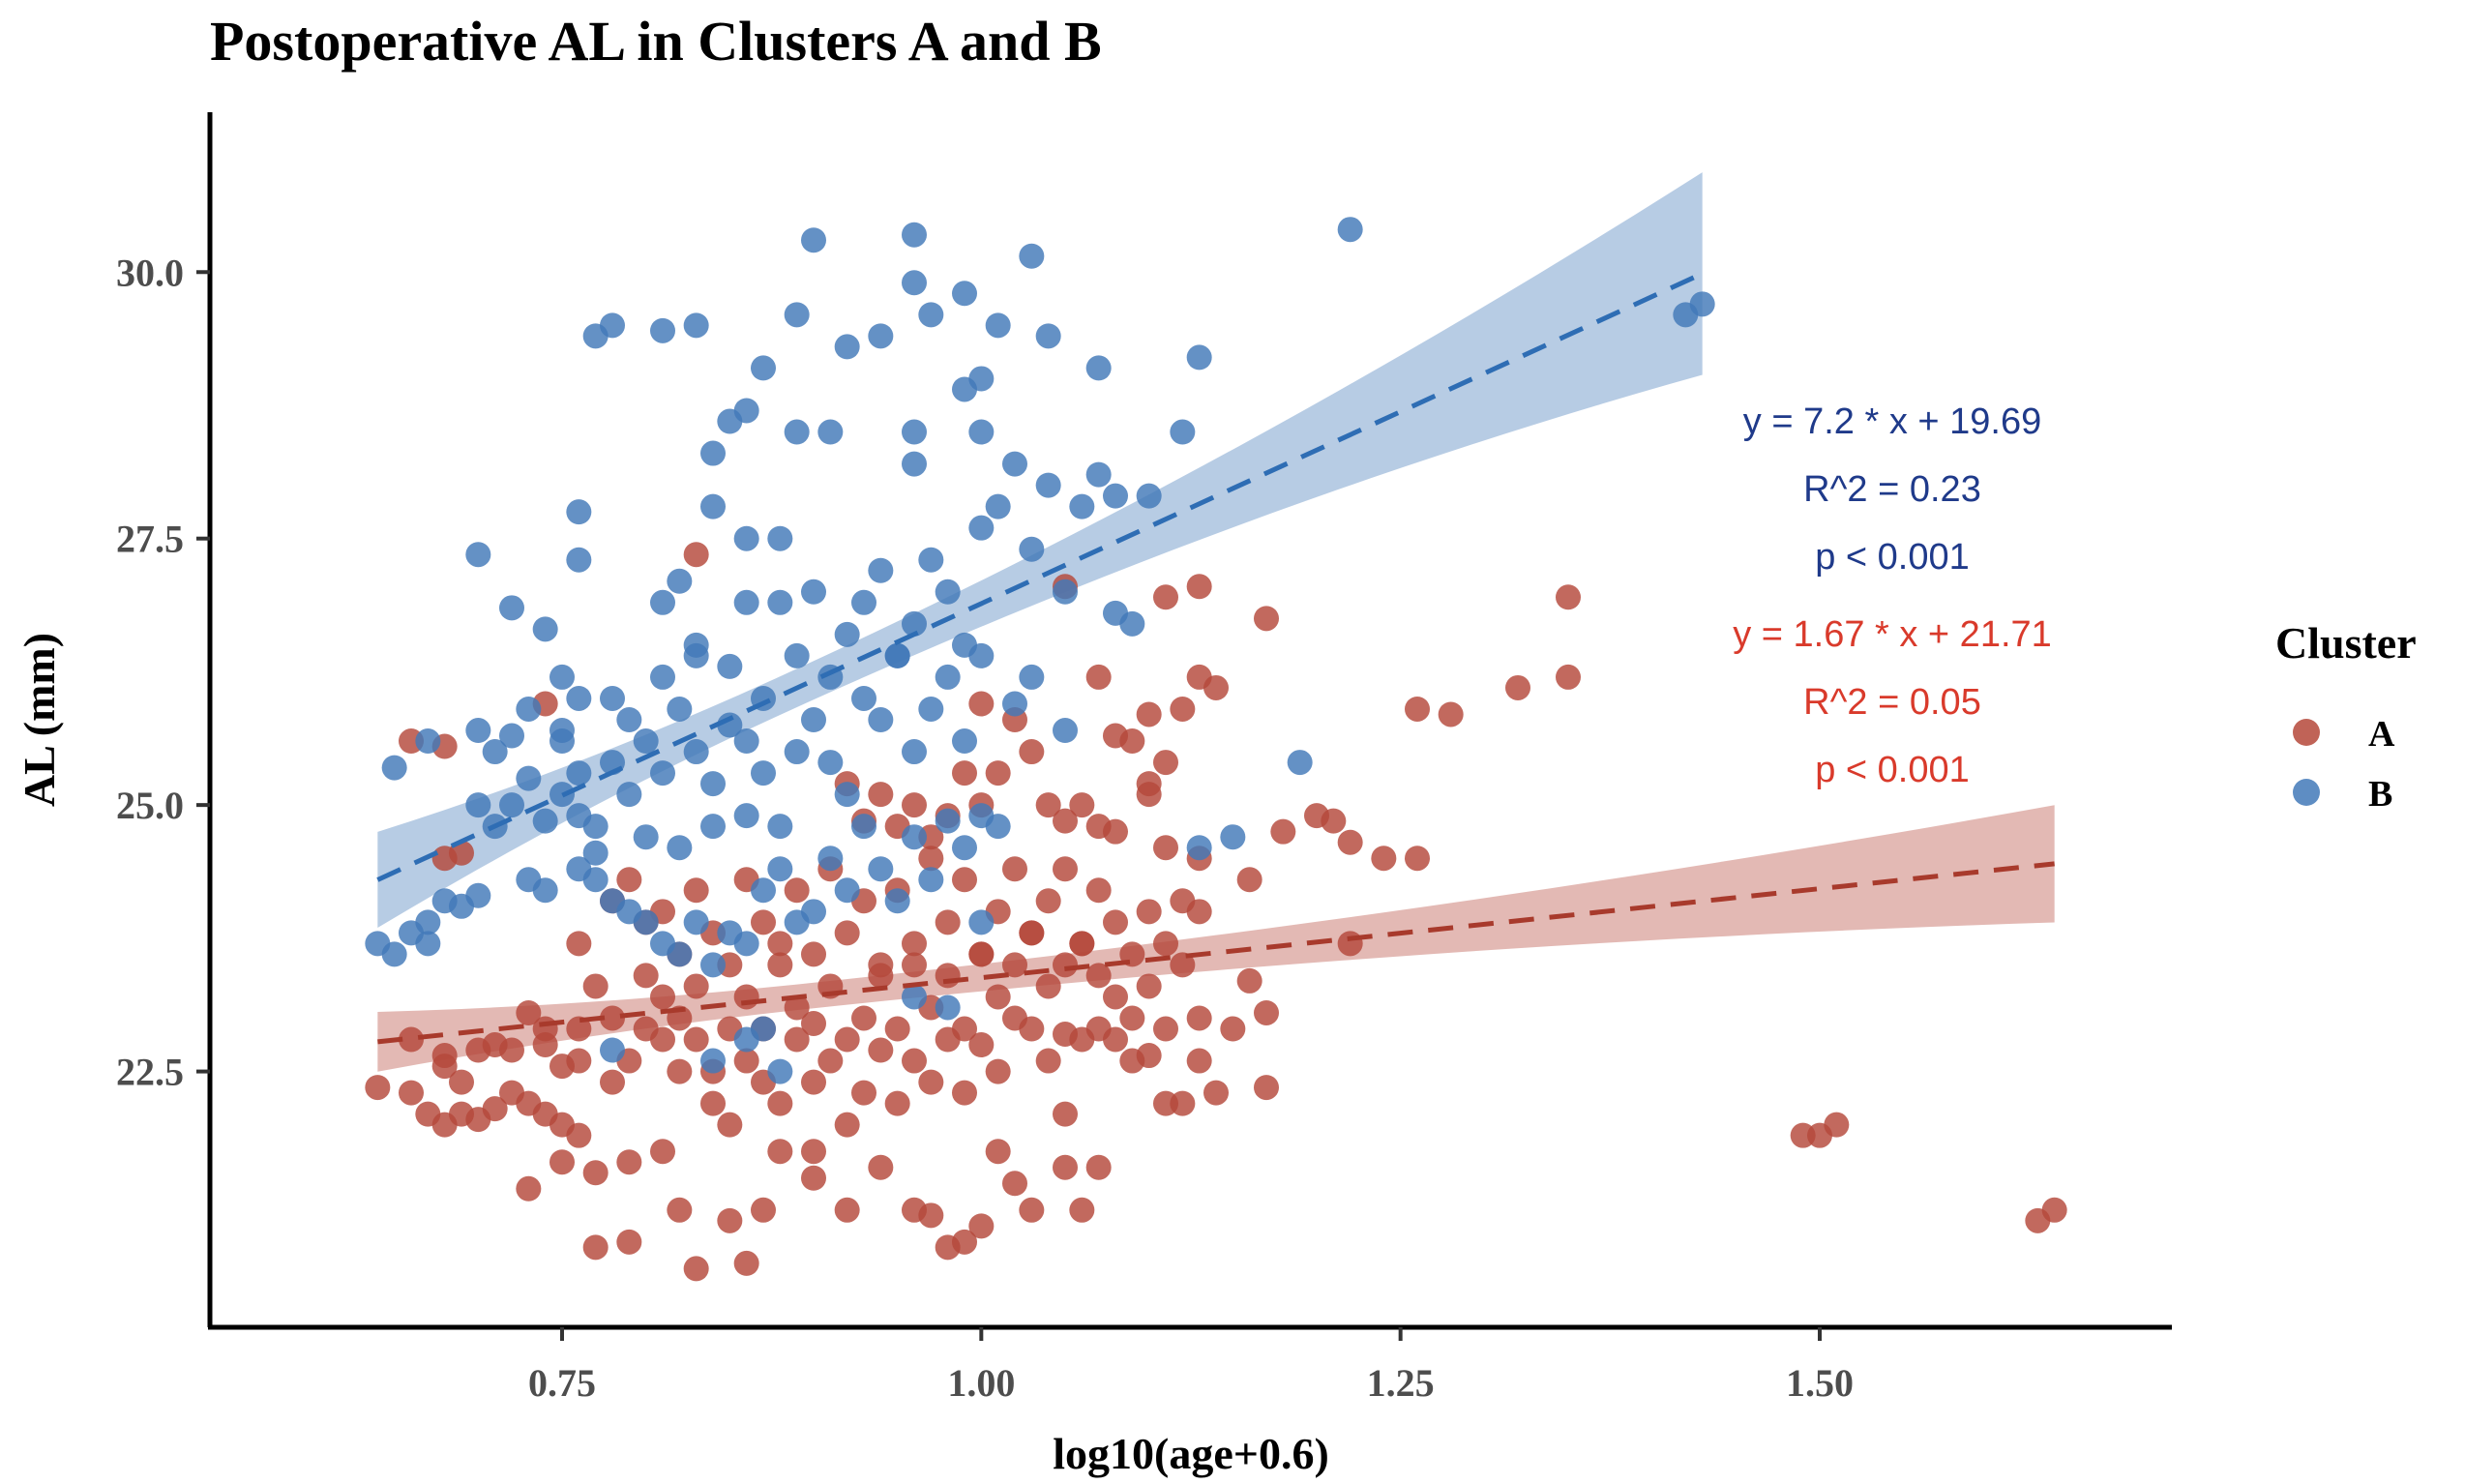 Image resolution: width=2465 pixels, height=1484 pixels. Describe the element at coordinates (656, 41) in the screenshot. I see `chart-title: Postoperative AL in Clusters A and B` at that location.